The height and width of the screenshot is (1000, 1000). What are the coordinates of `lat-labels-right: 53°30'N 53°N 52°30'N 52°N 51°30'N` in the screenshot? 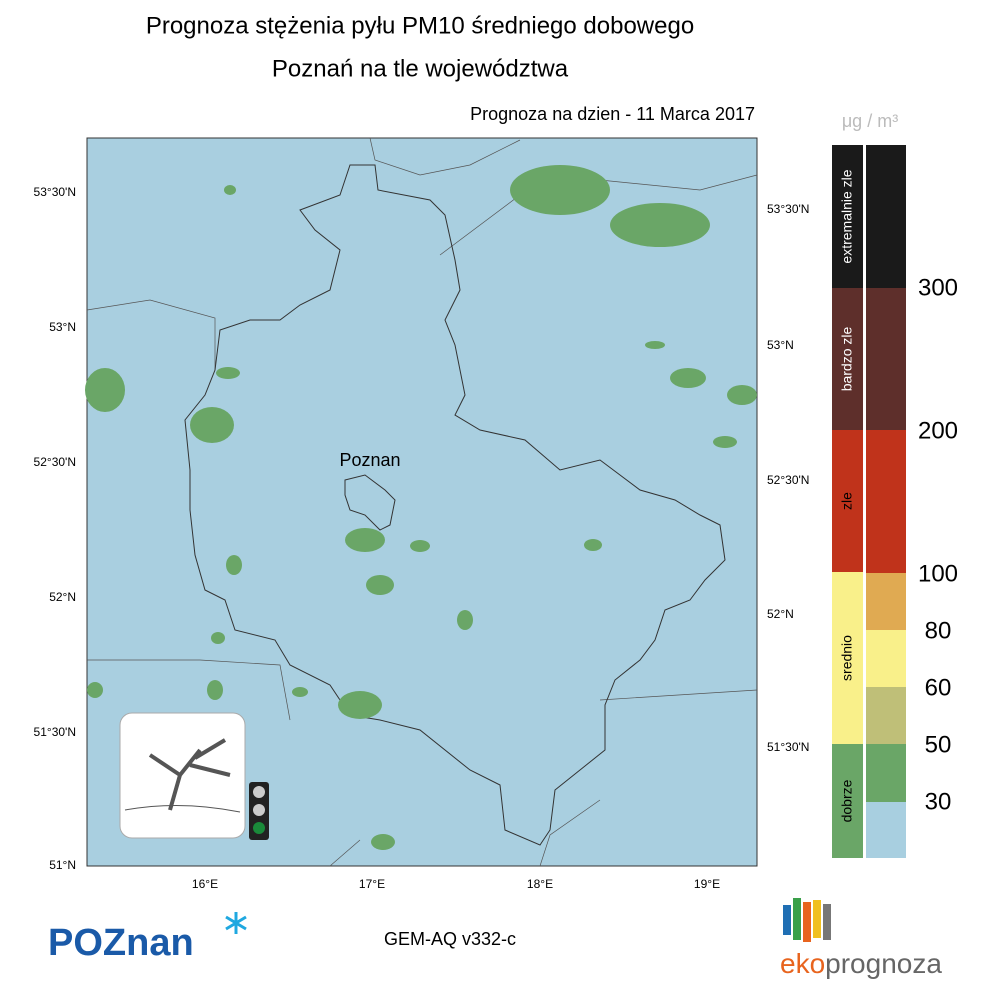 It's located at (788, 478).